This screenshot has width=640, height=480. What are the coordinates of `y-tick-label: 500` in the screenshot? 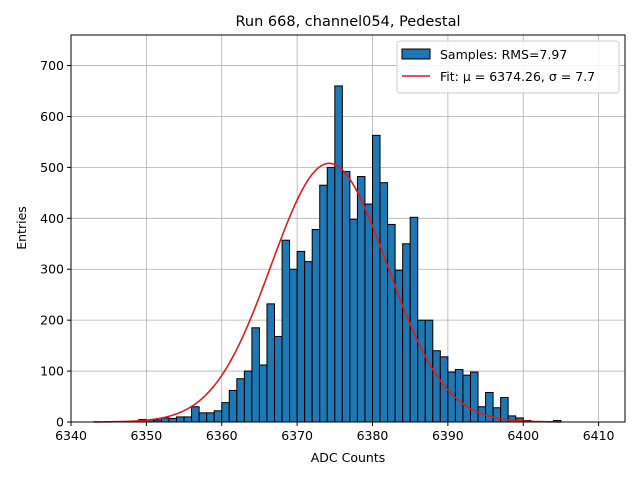 It's located at (52, 167).